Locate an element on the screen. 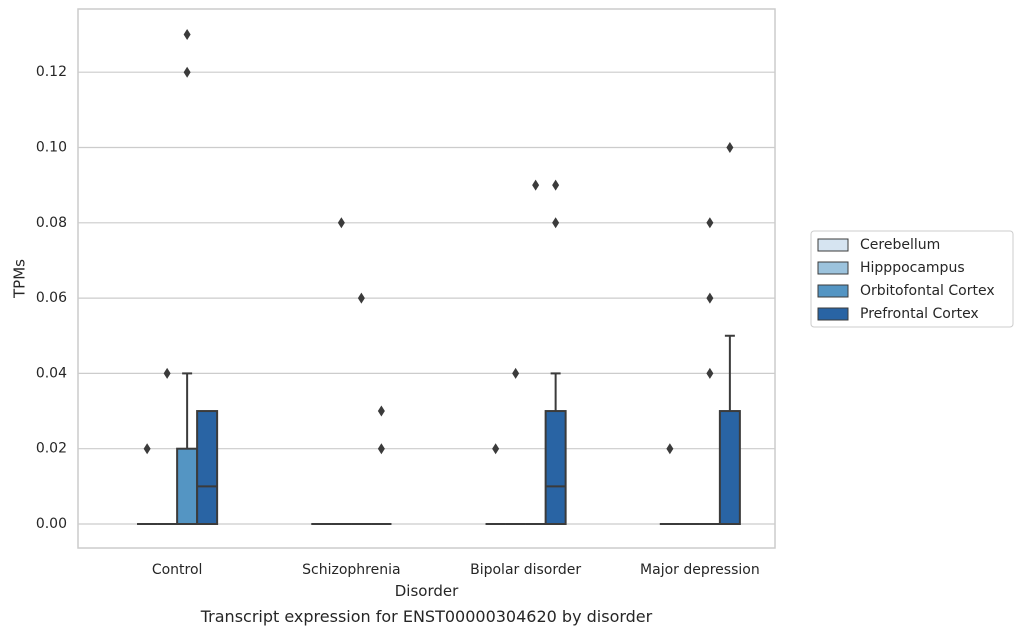  y-tick-label: 0.06 is located at coordinates (51, 298).